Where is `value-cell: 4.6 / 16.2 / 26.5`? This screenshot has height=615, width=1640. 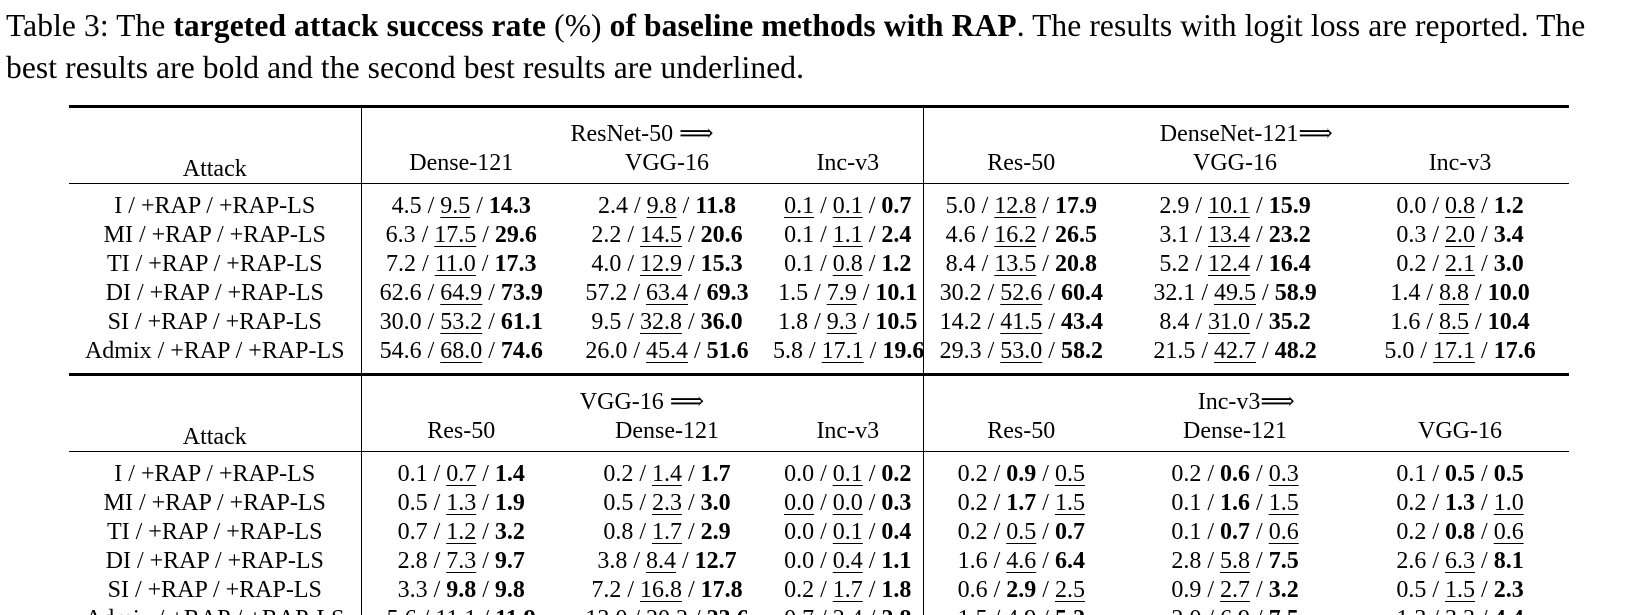
value-cell: 4.6 / 16.2 / 26.5 is located at coordinates (1021, 235).